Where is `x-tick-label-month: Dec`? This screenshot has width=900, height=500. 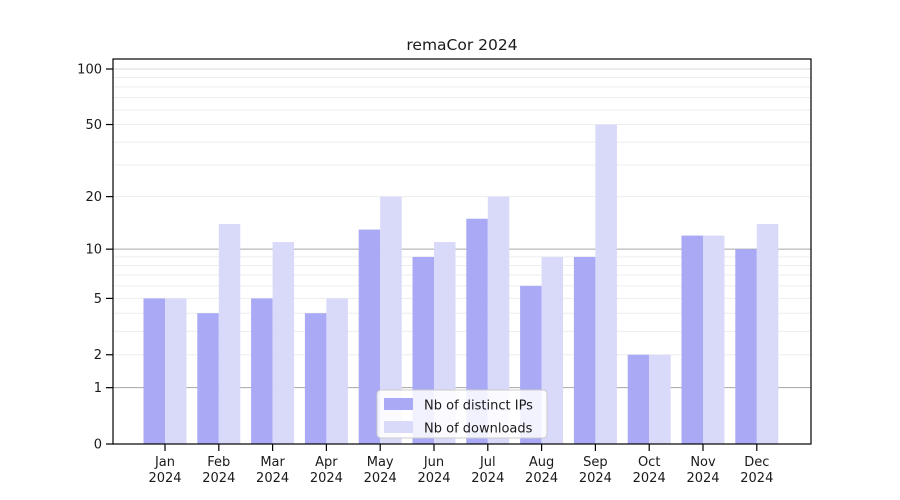
x-tick-label-month: Dec is located at coordinates (756, 462).